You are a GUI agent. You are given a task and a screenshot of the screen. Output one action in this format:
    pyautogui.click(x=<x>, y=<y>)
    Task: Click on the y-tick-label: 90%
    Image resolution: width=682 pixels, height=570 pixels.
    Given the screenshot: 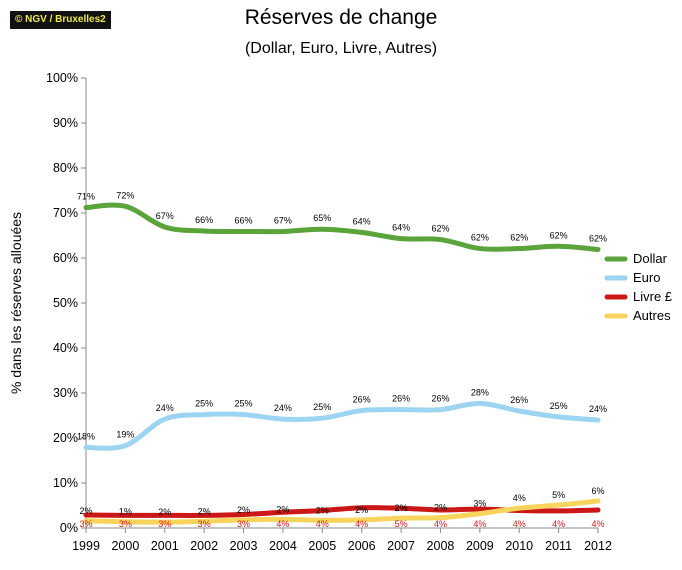 What is the action you would take?
    pyautogui.click(x=65, y=123)
    